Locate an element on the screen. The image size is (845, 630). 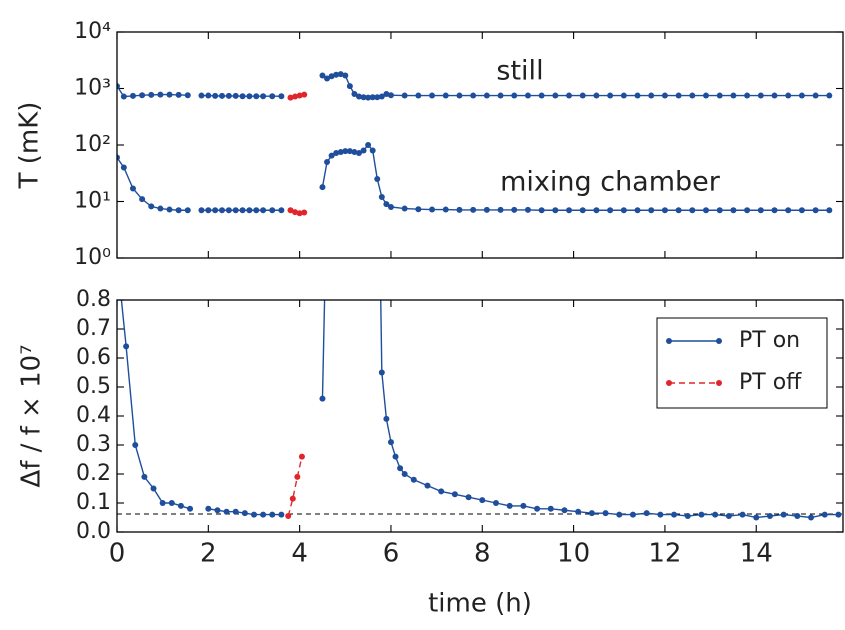
y-tick-label: 10⁰ is located at coordinates (92, 257).